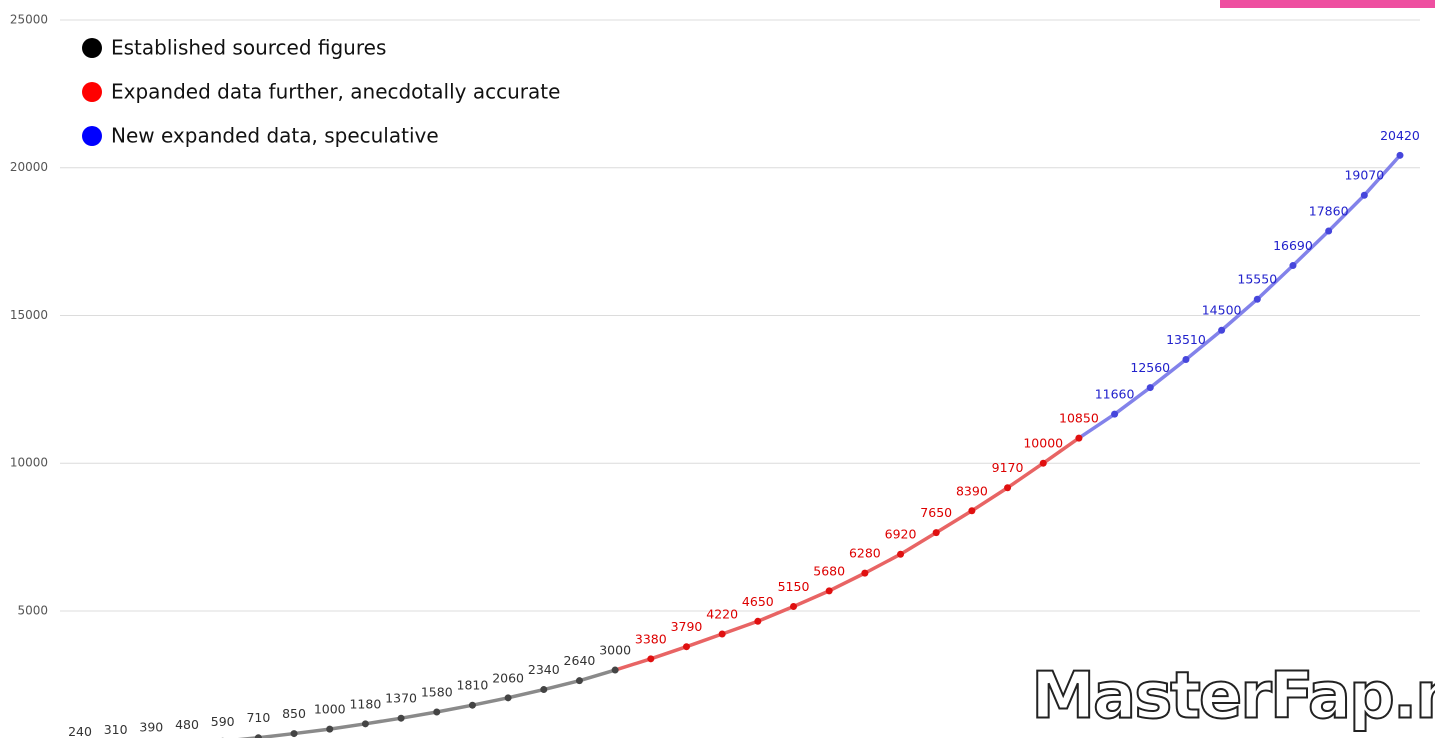 The image size is (1435, 738). I want to click on data-label: 10850, so click(1079, 418).